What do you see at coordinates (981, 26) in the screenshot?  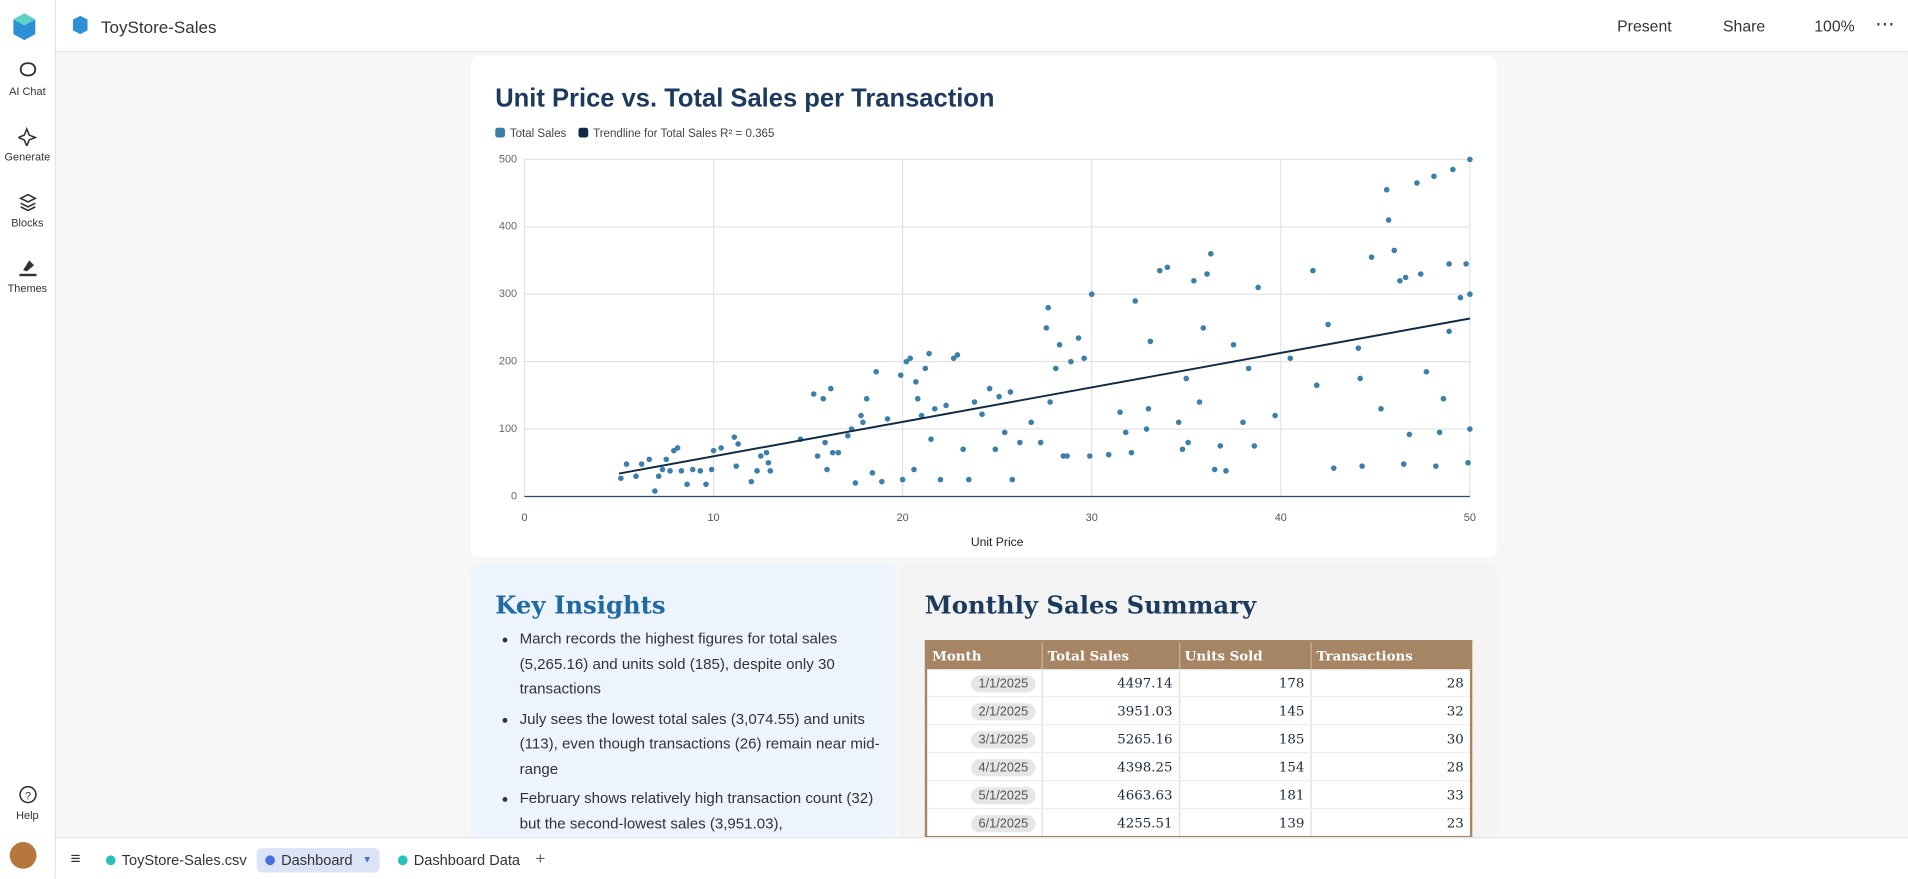 I see `top-bar: ToyStore-Sales Present Share 100% ⋯` at bounding box center [981, 26].